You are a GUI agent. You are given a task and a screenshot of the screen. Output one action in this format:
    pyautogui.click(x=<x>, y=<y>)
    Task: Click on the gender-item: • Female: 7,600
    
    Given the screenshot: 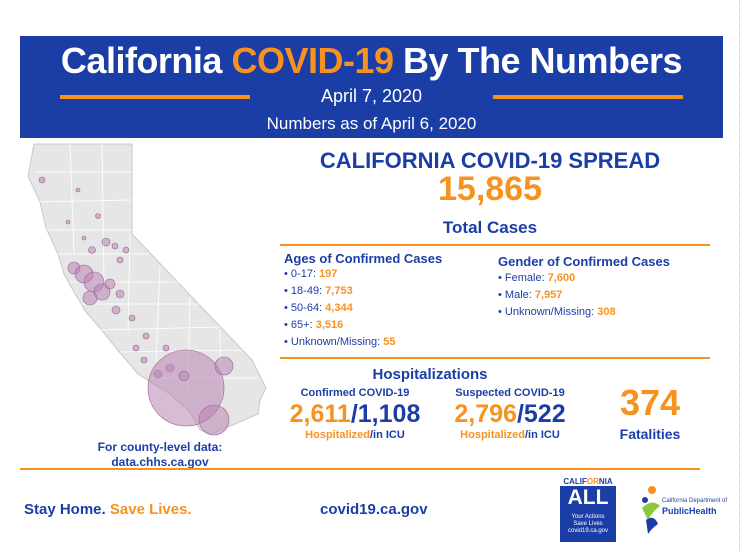 What is the action you would take?
    pyautogui.click(x=557, y=278)
    